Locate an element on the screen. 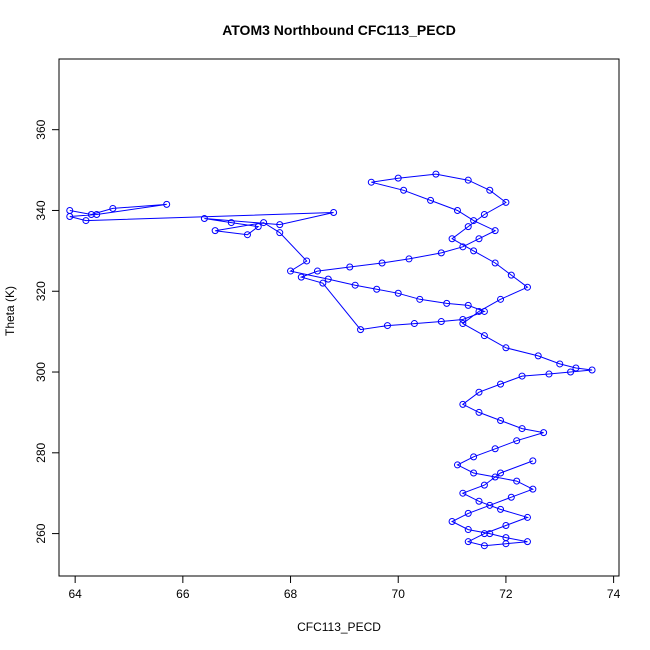 Image resolution: width=650 pixels, height=650 pixels. y-tick-label: 340 is located at coordinates (41, 210).